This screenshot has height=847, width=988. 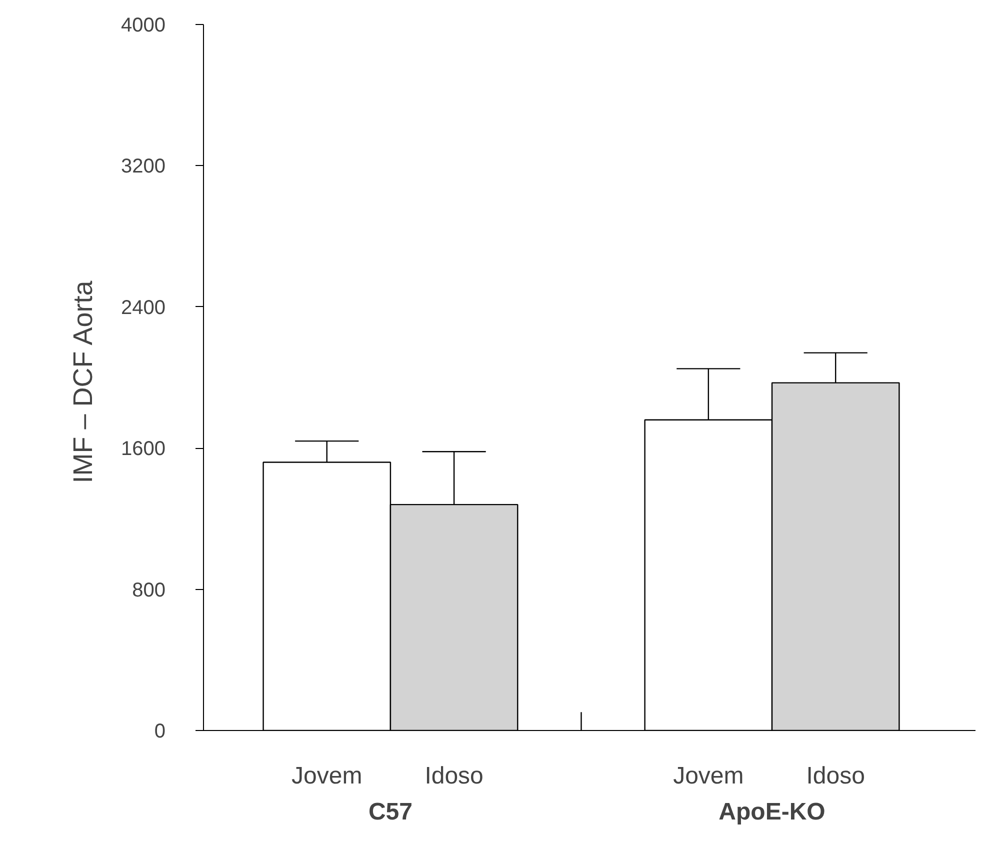 I want to click on text: ApoE-KO, so click(x=772, y=812).